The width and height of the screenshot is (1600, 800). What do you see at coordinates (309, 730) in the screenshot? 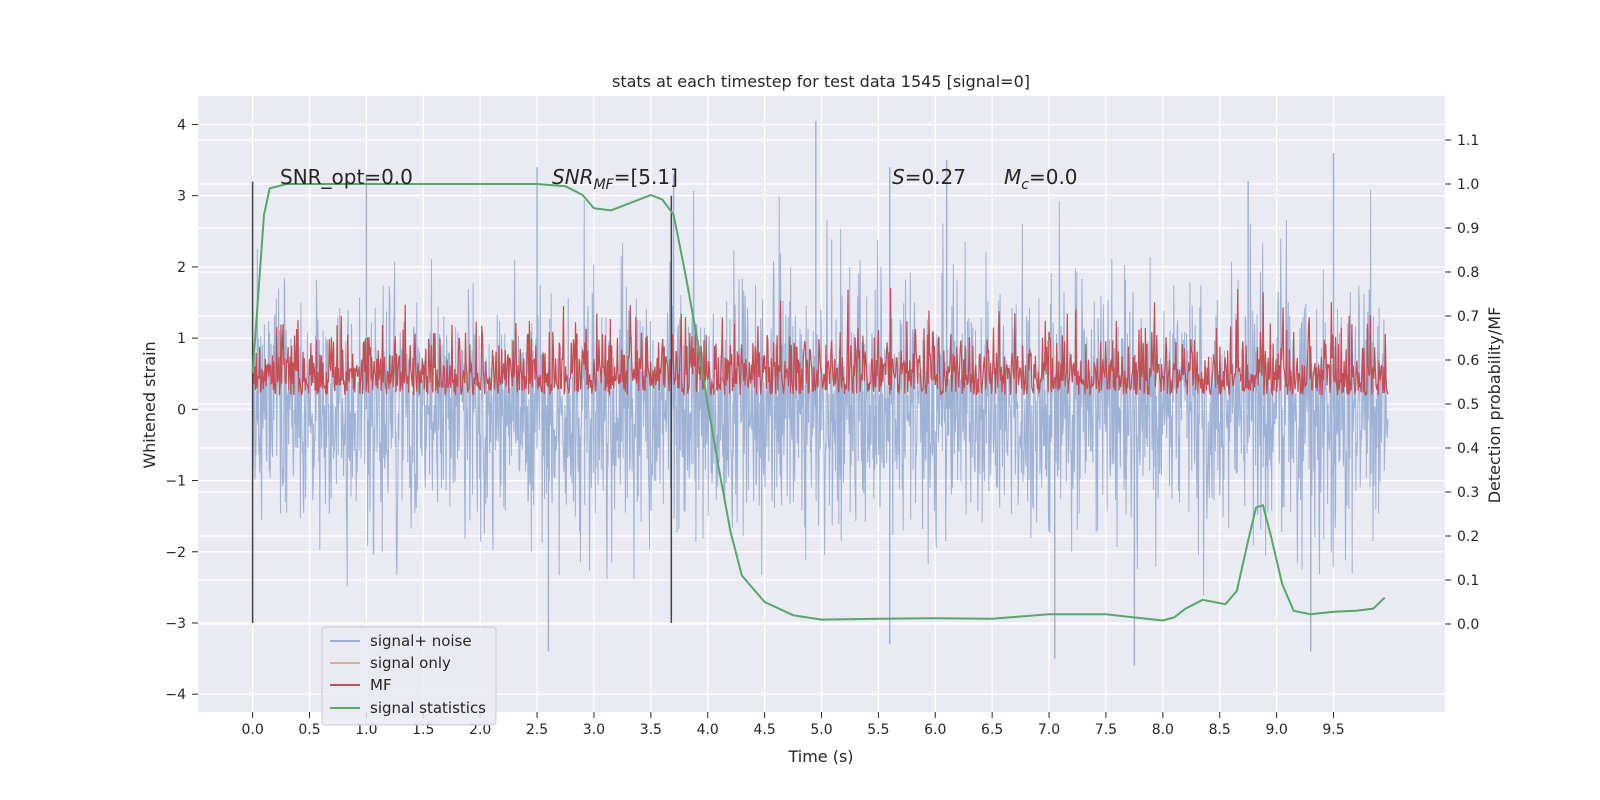
I see `x-tick-label: 0.5` at bounding box center [309, 730].